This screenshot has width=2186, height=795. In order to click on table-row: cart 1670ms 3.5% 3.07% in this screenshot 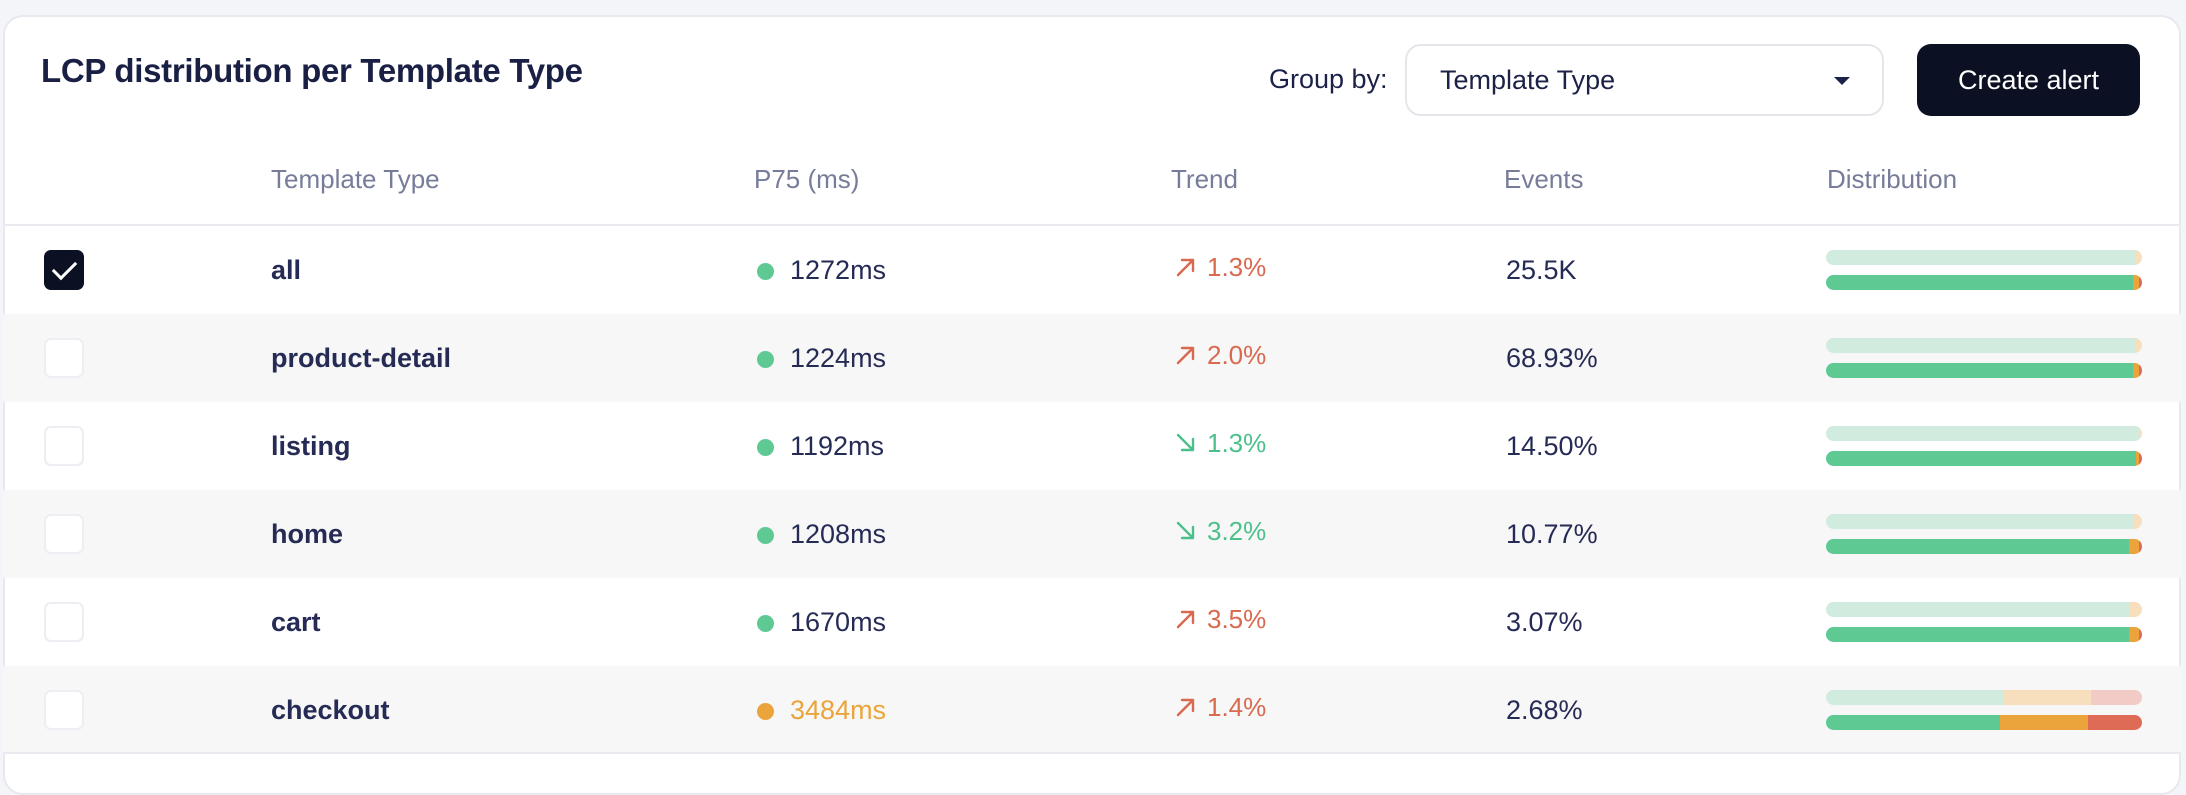, I will do `click(1092, 622)`.